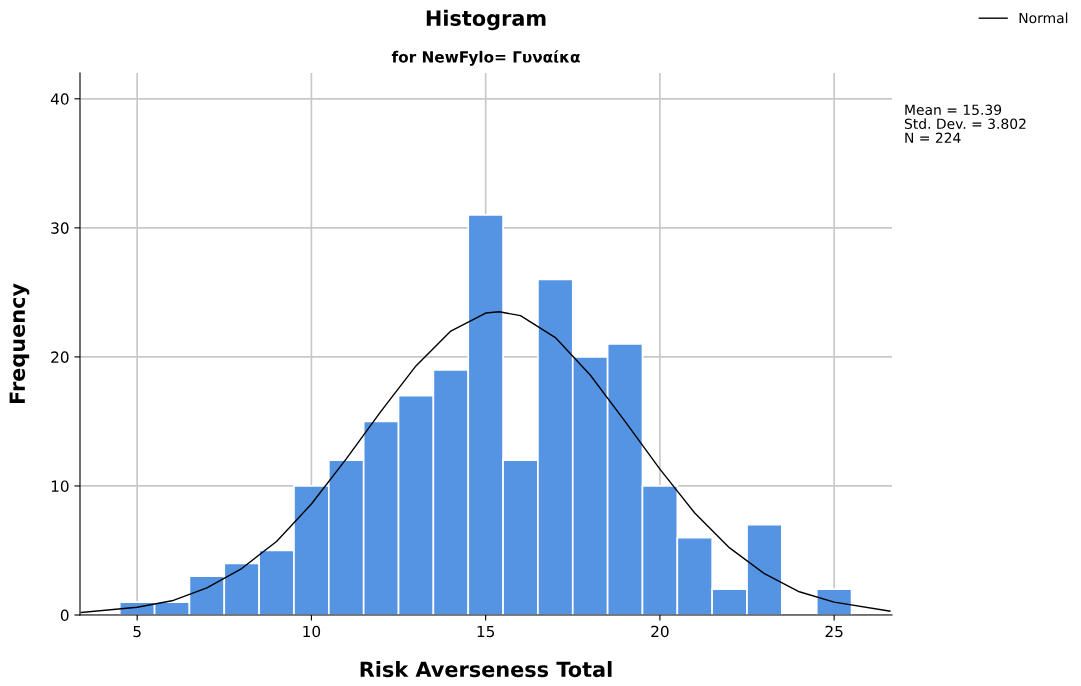  Describe the element at coordinates (312, 631) in the screenshot. I see `x-tick-label: 10` at that location.